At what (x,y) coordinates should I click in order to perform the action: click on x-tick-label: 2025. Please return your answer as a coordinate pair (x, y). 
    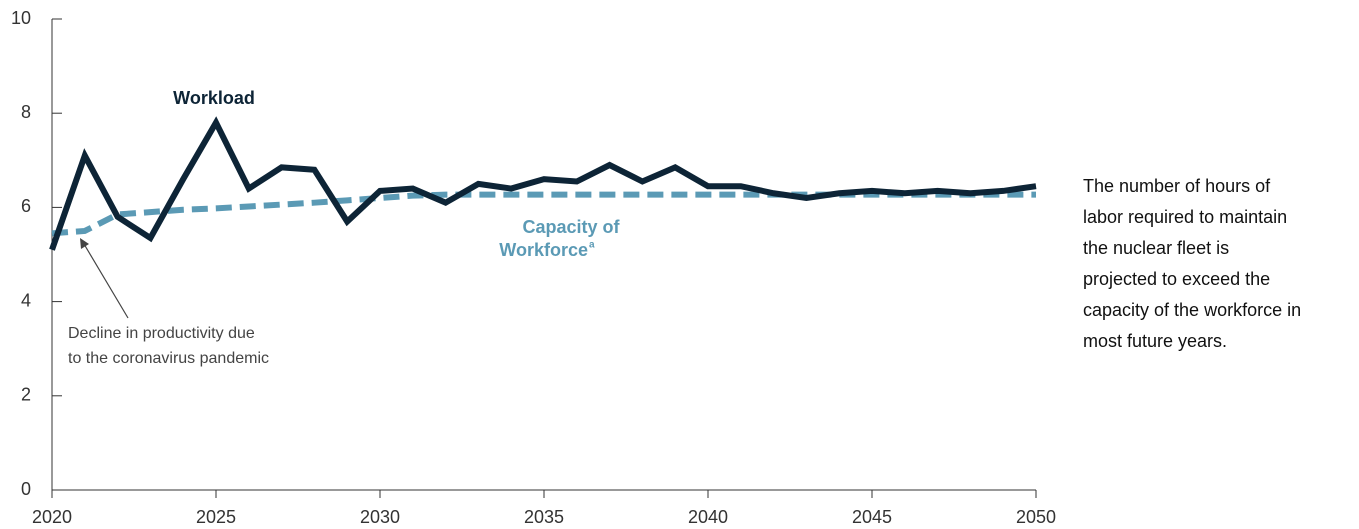
    Looking at the image, I should click on (216, 517).